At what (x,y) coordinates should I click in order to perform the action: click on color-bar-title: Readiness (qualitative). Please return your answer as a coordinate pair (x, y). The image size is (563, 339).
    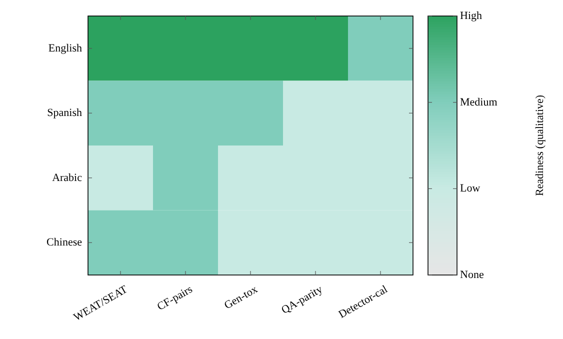
    Looking at the image, I should click on (540, 145).